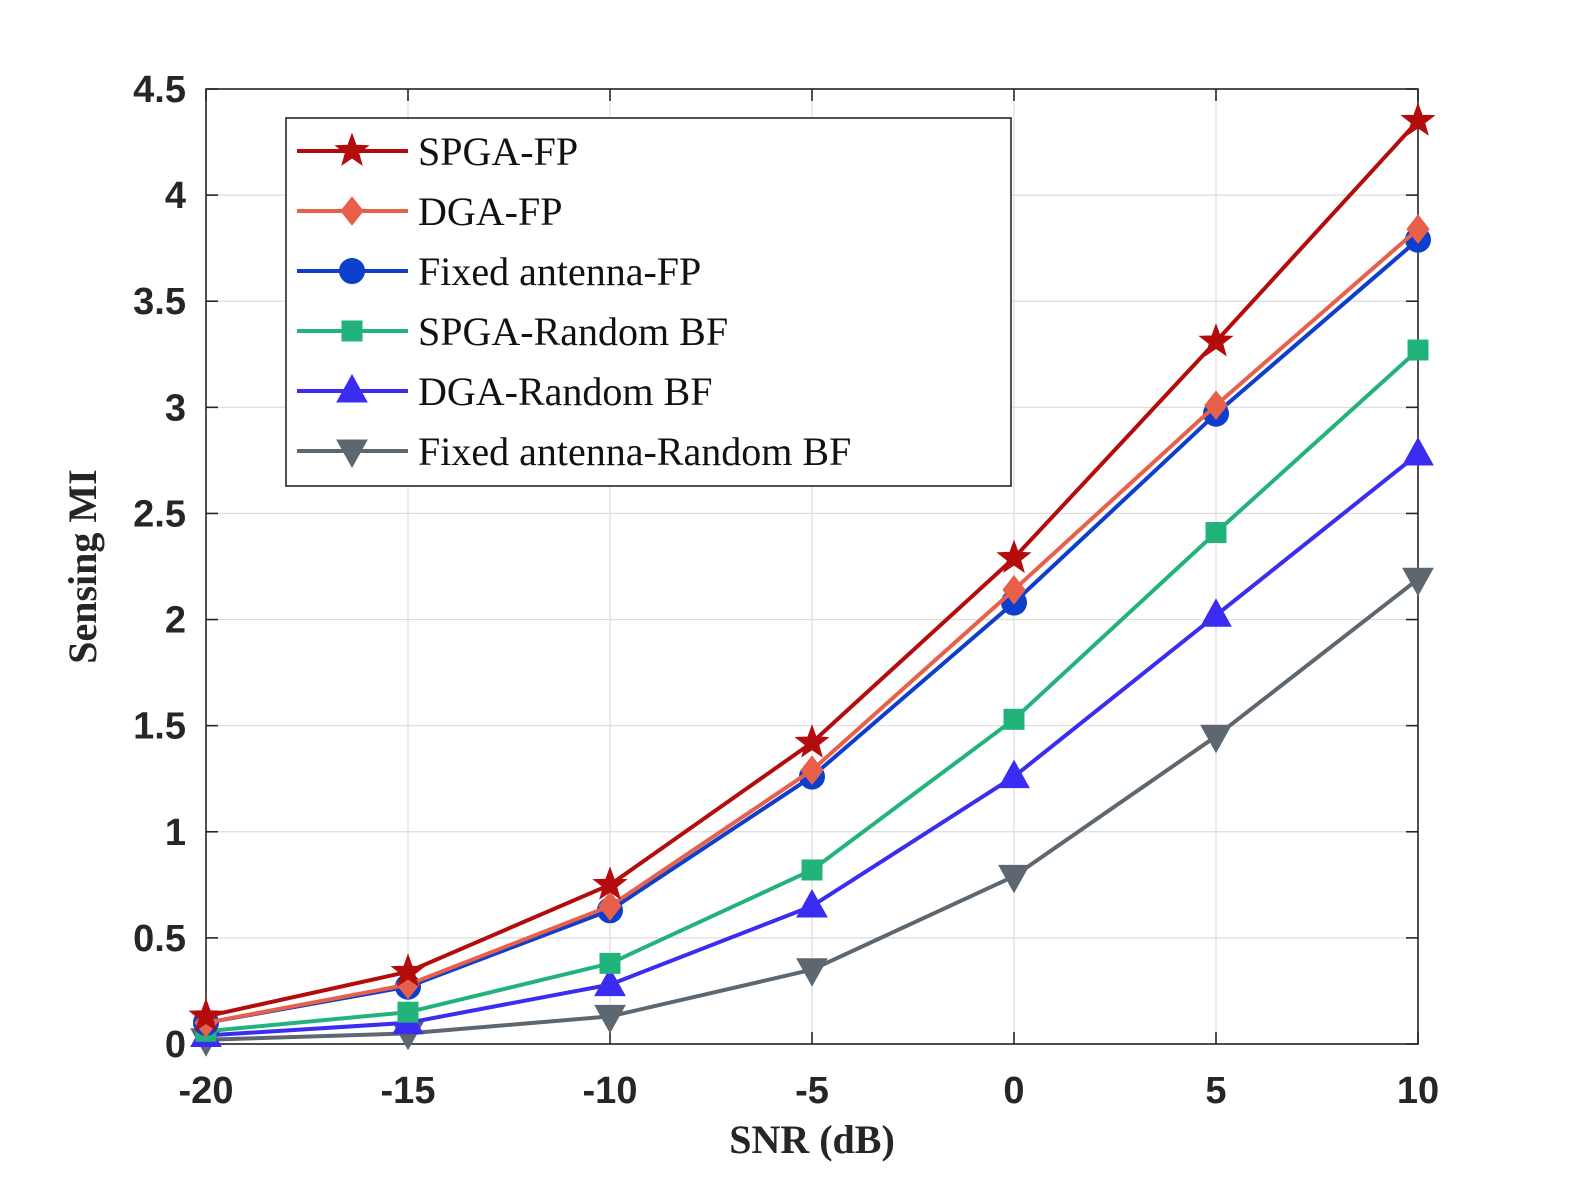 Image resolution: width=1578 pixels, height=1183 pixels. Describe the element at coordinates (159, 90) in the screenshot. I see `y-tick-label: 4.5` at that location.